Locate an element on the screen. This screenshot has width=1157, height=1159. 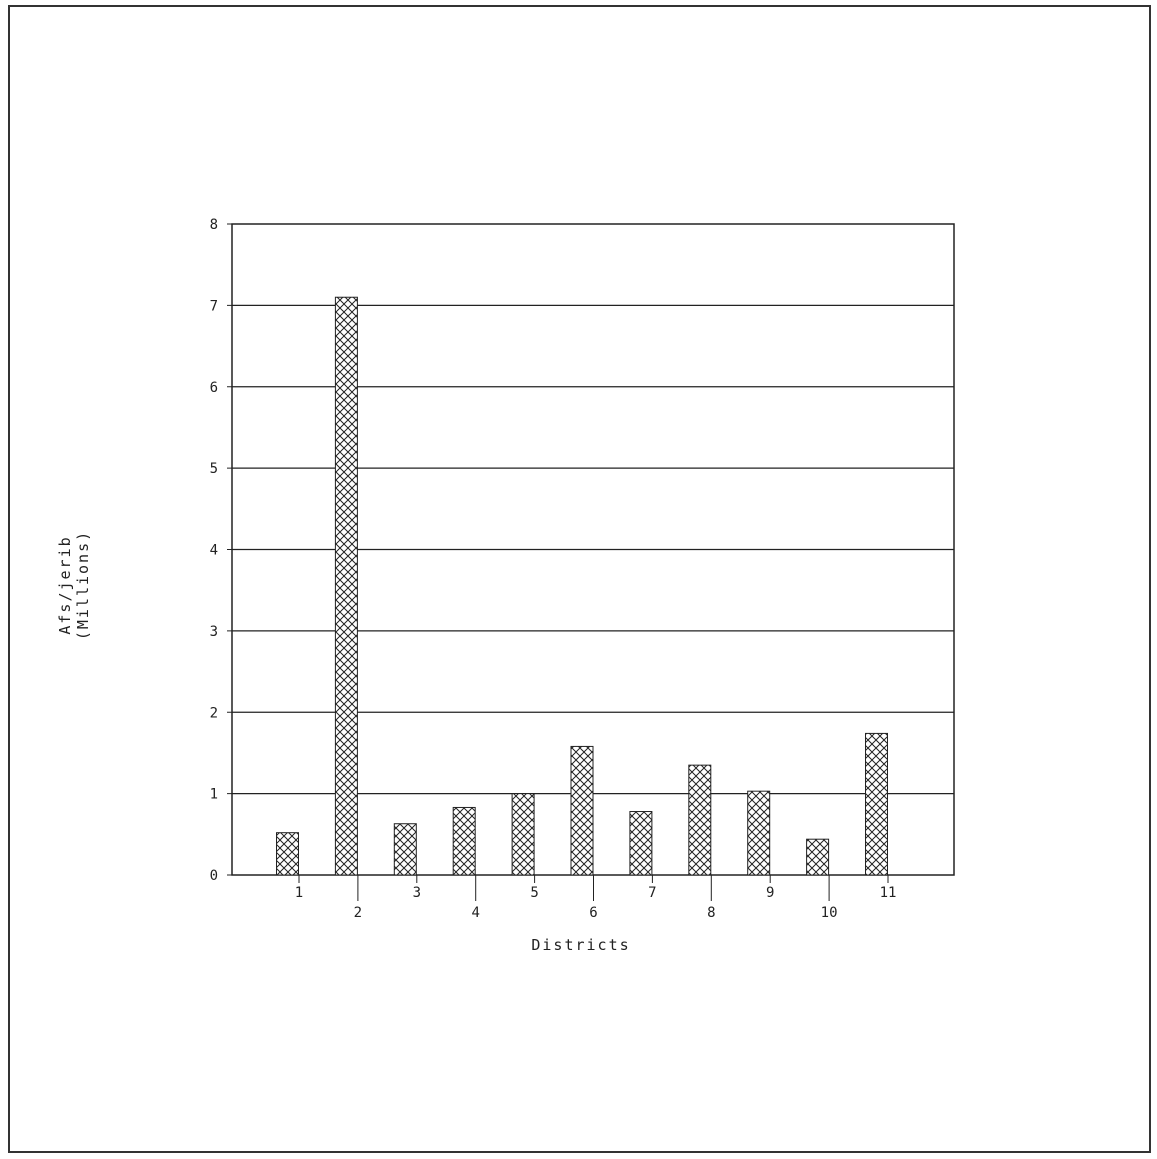
y-axis-title-line-1: Afs/jerib is located at coordinates (65, 584).